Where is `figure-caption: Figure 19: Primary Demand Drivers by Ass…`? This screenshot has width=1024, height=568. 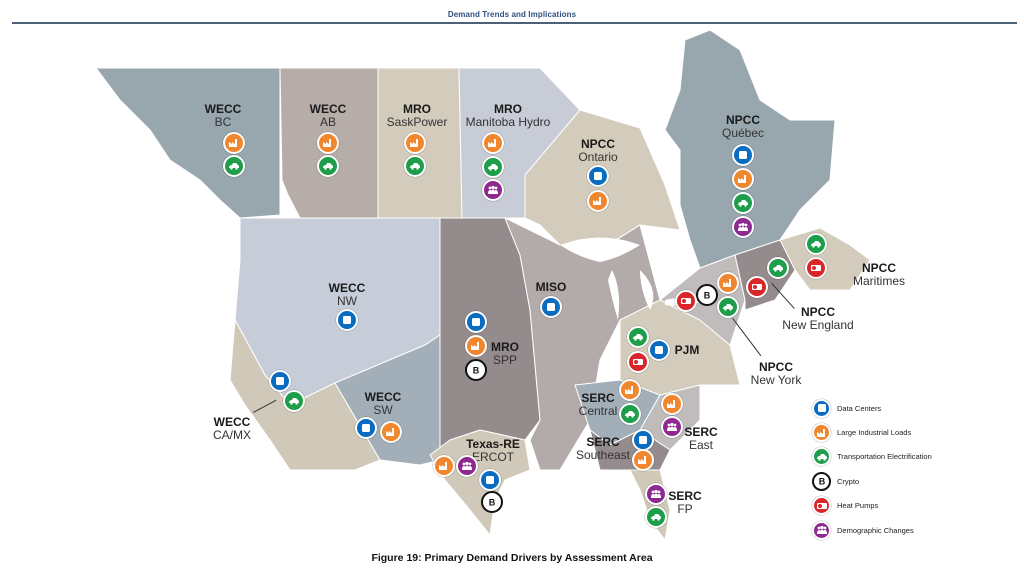 figure-caption: Figure 19: Primary Demand Drivers by Ass… is located at coordinates (512, 558).